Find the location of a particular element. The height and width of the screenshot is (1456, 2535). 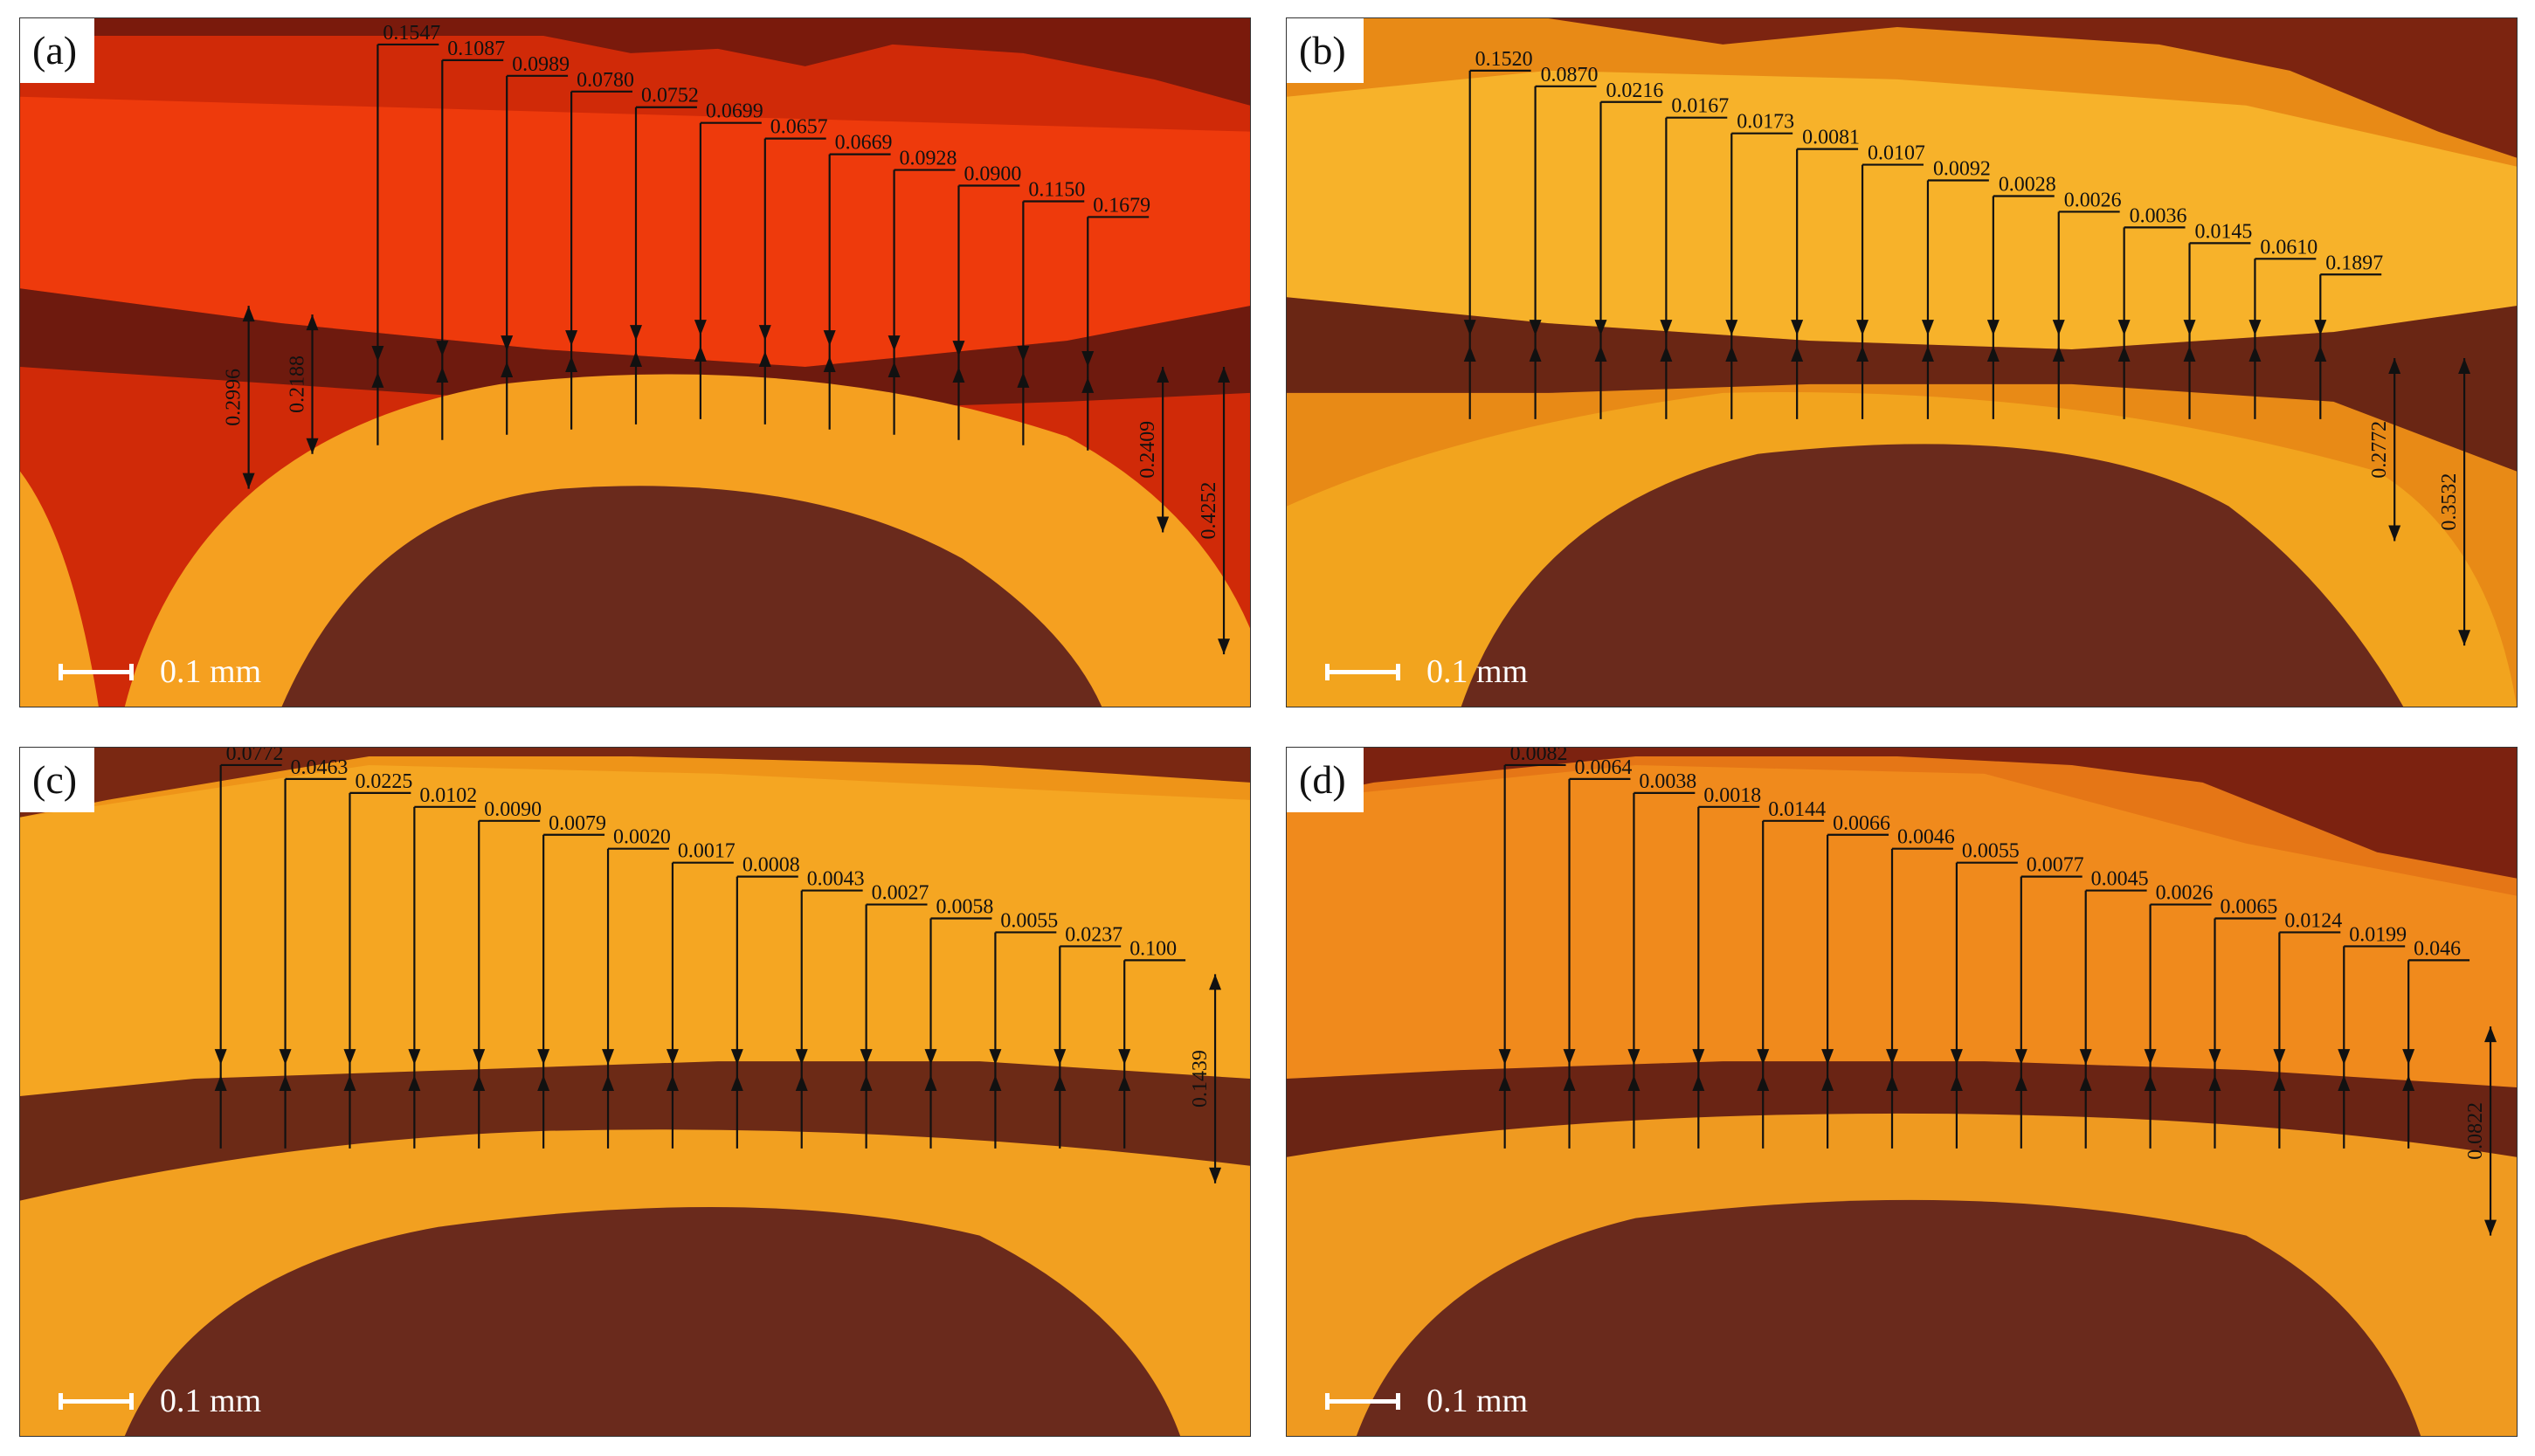

gap-thickness-label: 0.0167 is located at coordinates (1700, 106).